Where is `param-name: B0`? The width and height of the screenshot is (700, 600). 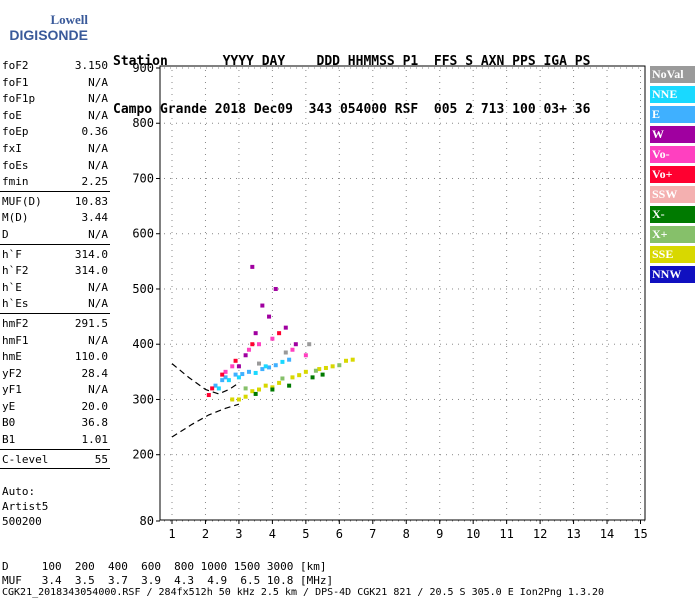
param-name: B0 is located at coordinates (9, 423).